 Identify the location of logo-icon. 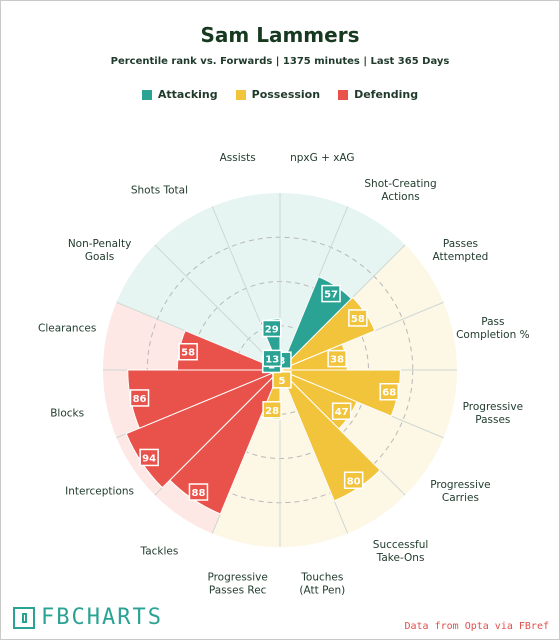
(24, 617).